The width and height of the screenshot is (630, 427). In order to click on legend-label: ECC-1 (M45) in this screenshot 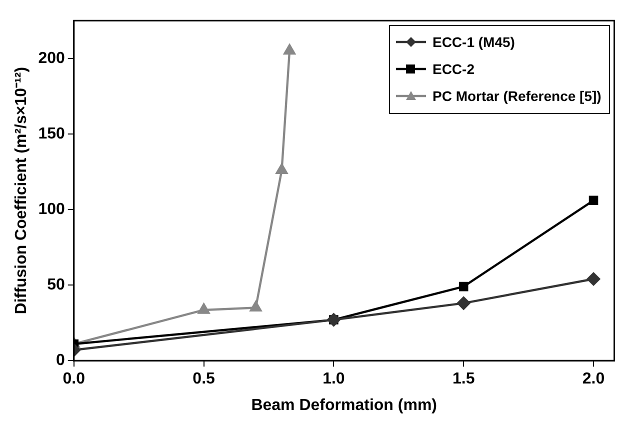, I will do `click(473, 42)`.